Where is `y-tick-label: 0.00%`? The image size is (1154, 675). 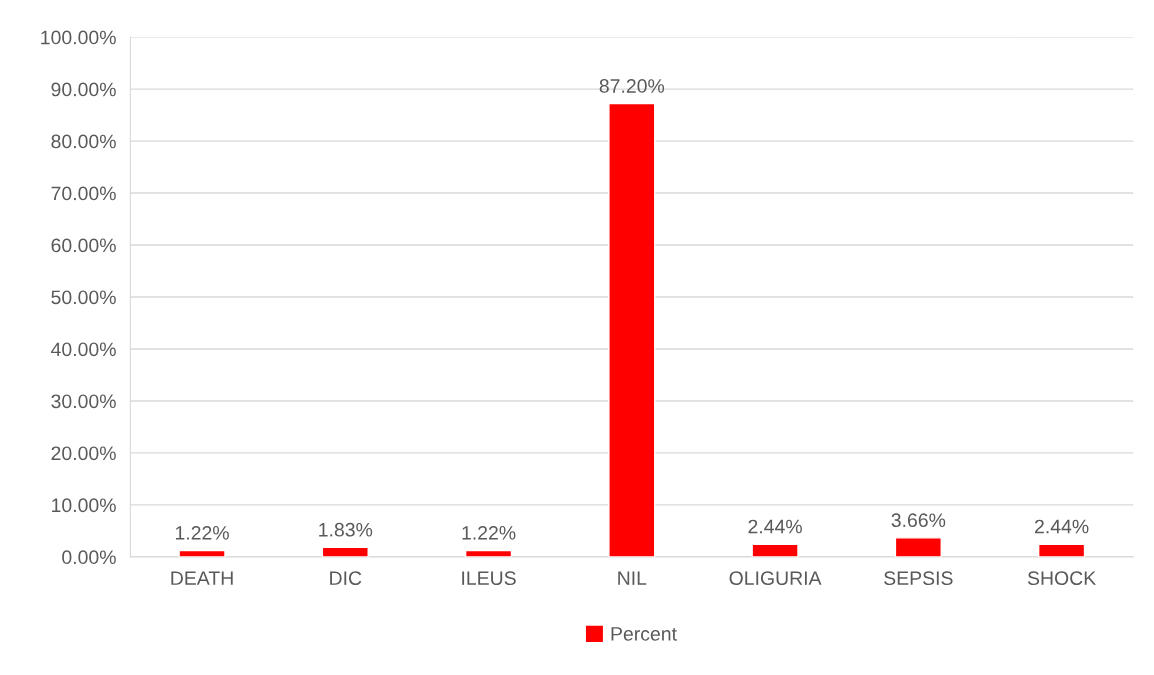 y-tick-label: 0.00% is located at coordinates (89, 557).